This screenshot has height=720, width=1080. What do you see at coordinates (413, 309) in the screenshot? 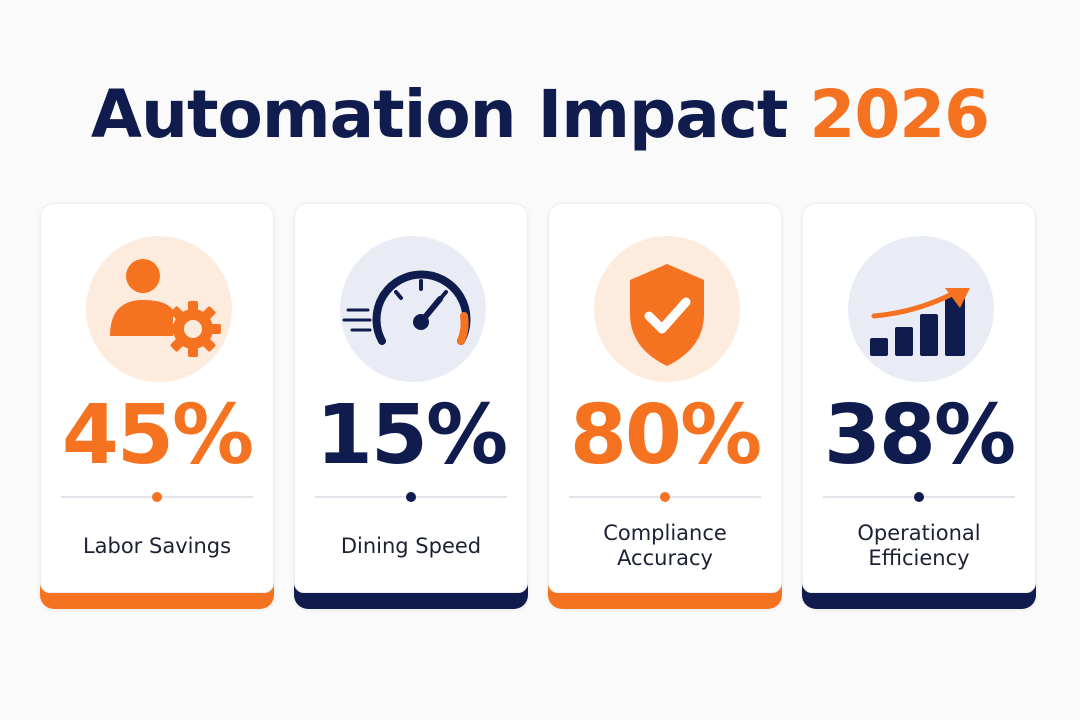
I see `speedometer-icon` at bounding box center [413, 309].